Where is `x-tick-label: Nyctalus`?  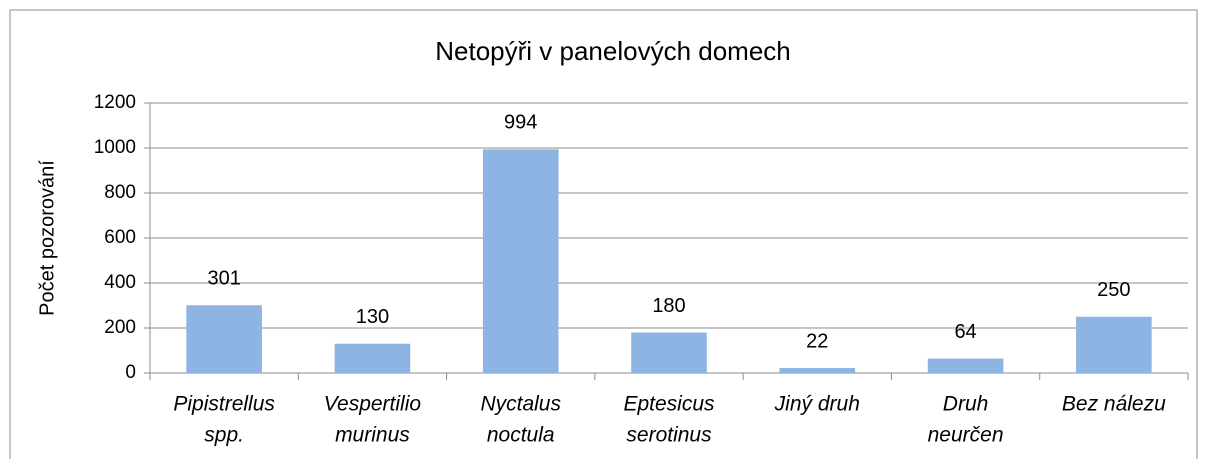
x-tick-label: Nyctalus is located at coordinates (520, 404).